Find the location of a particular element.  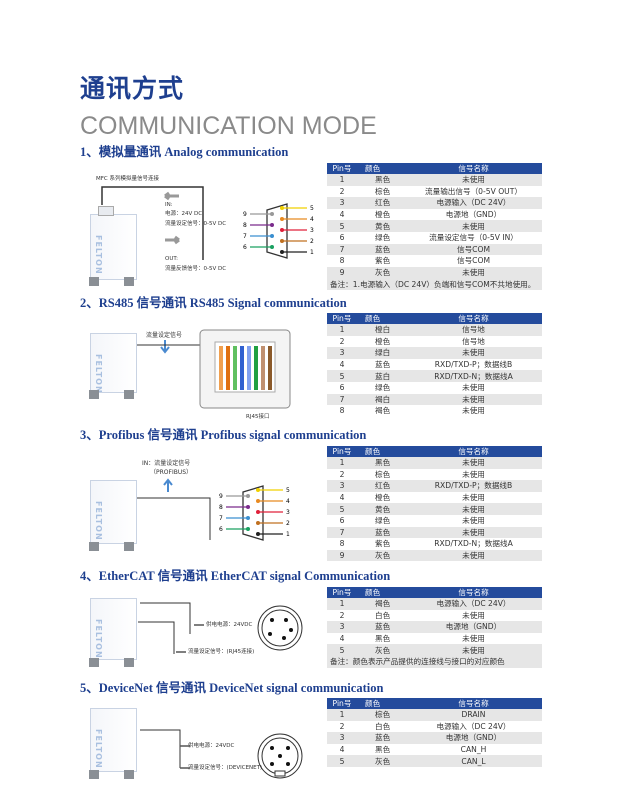

wire-color: 褐白 is located at coordinates (381, 399).